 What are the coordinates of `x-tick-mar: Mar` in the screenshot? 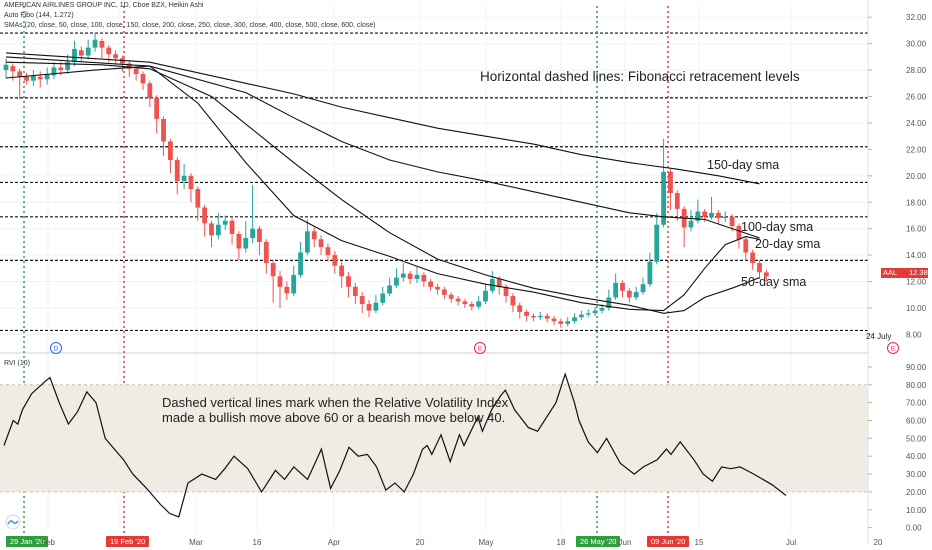 It's located at (196, 542).